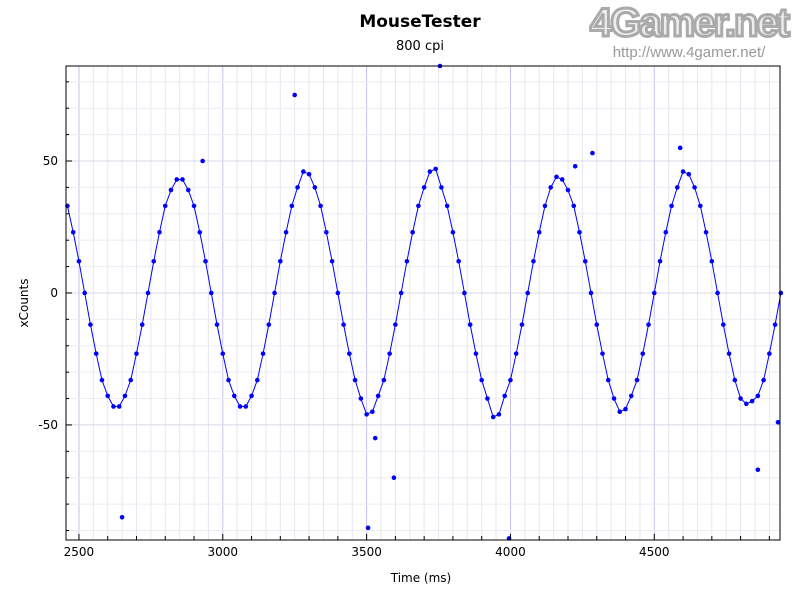  Describe the element at coordinates (689, 31) in the screenshot. I see `watermark: 4Gamer.net http://www.4gamer.net/` at that location.